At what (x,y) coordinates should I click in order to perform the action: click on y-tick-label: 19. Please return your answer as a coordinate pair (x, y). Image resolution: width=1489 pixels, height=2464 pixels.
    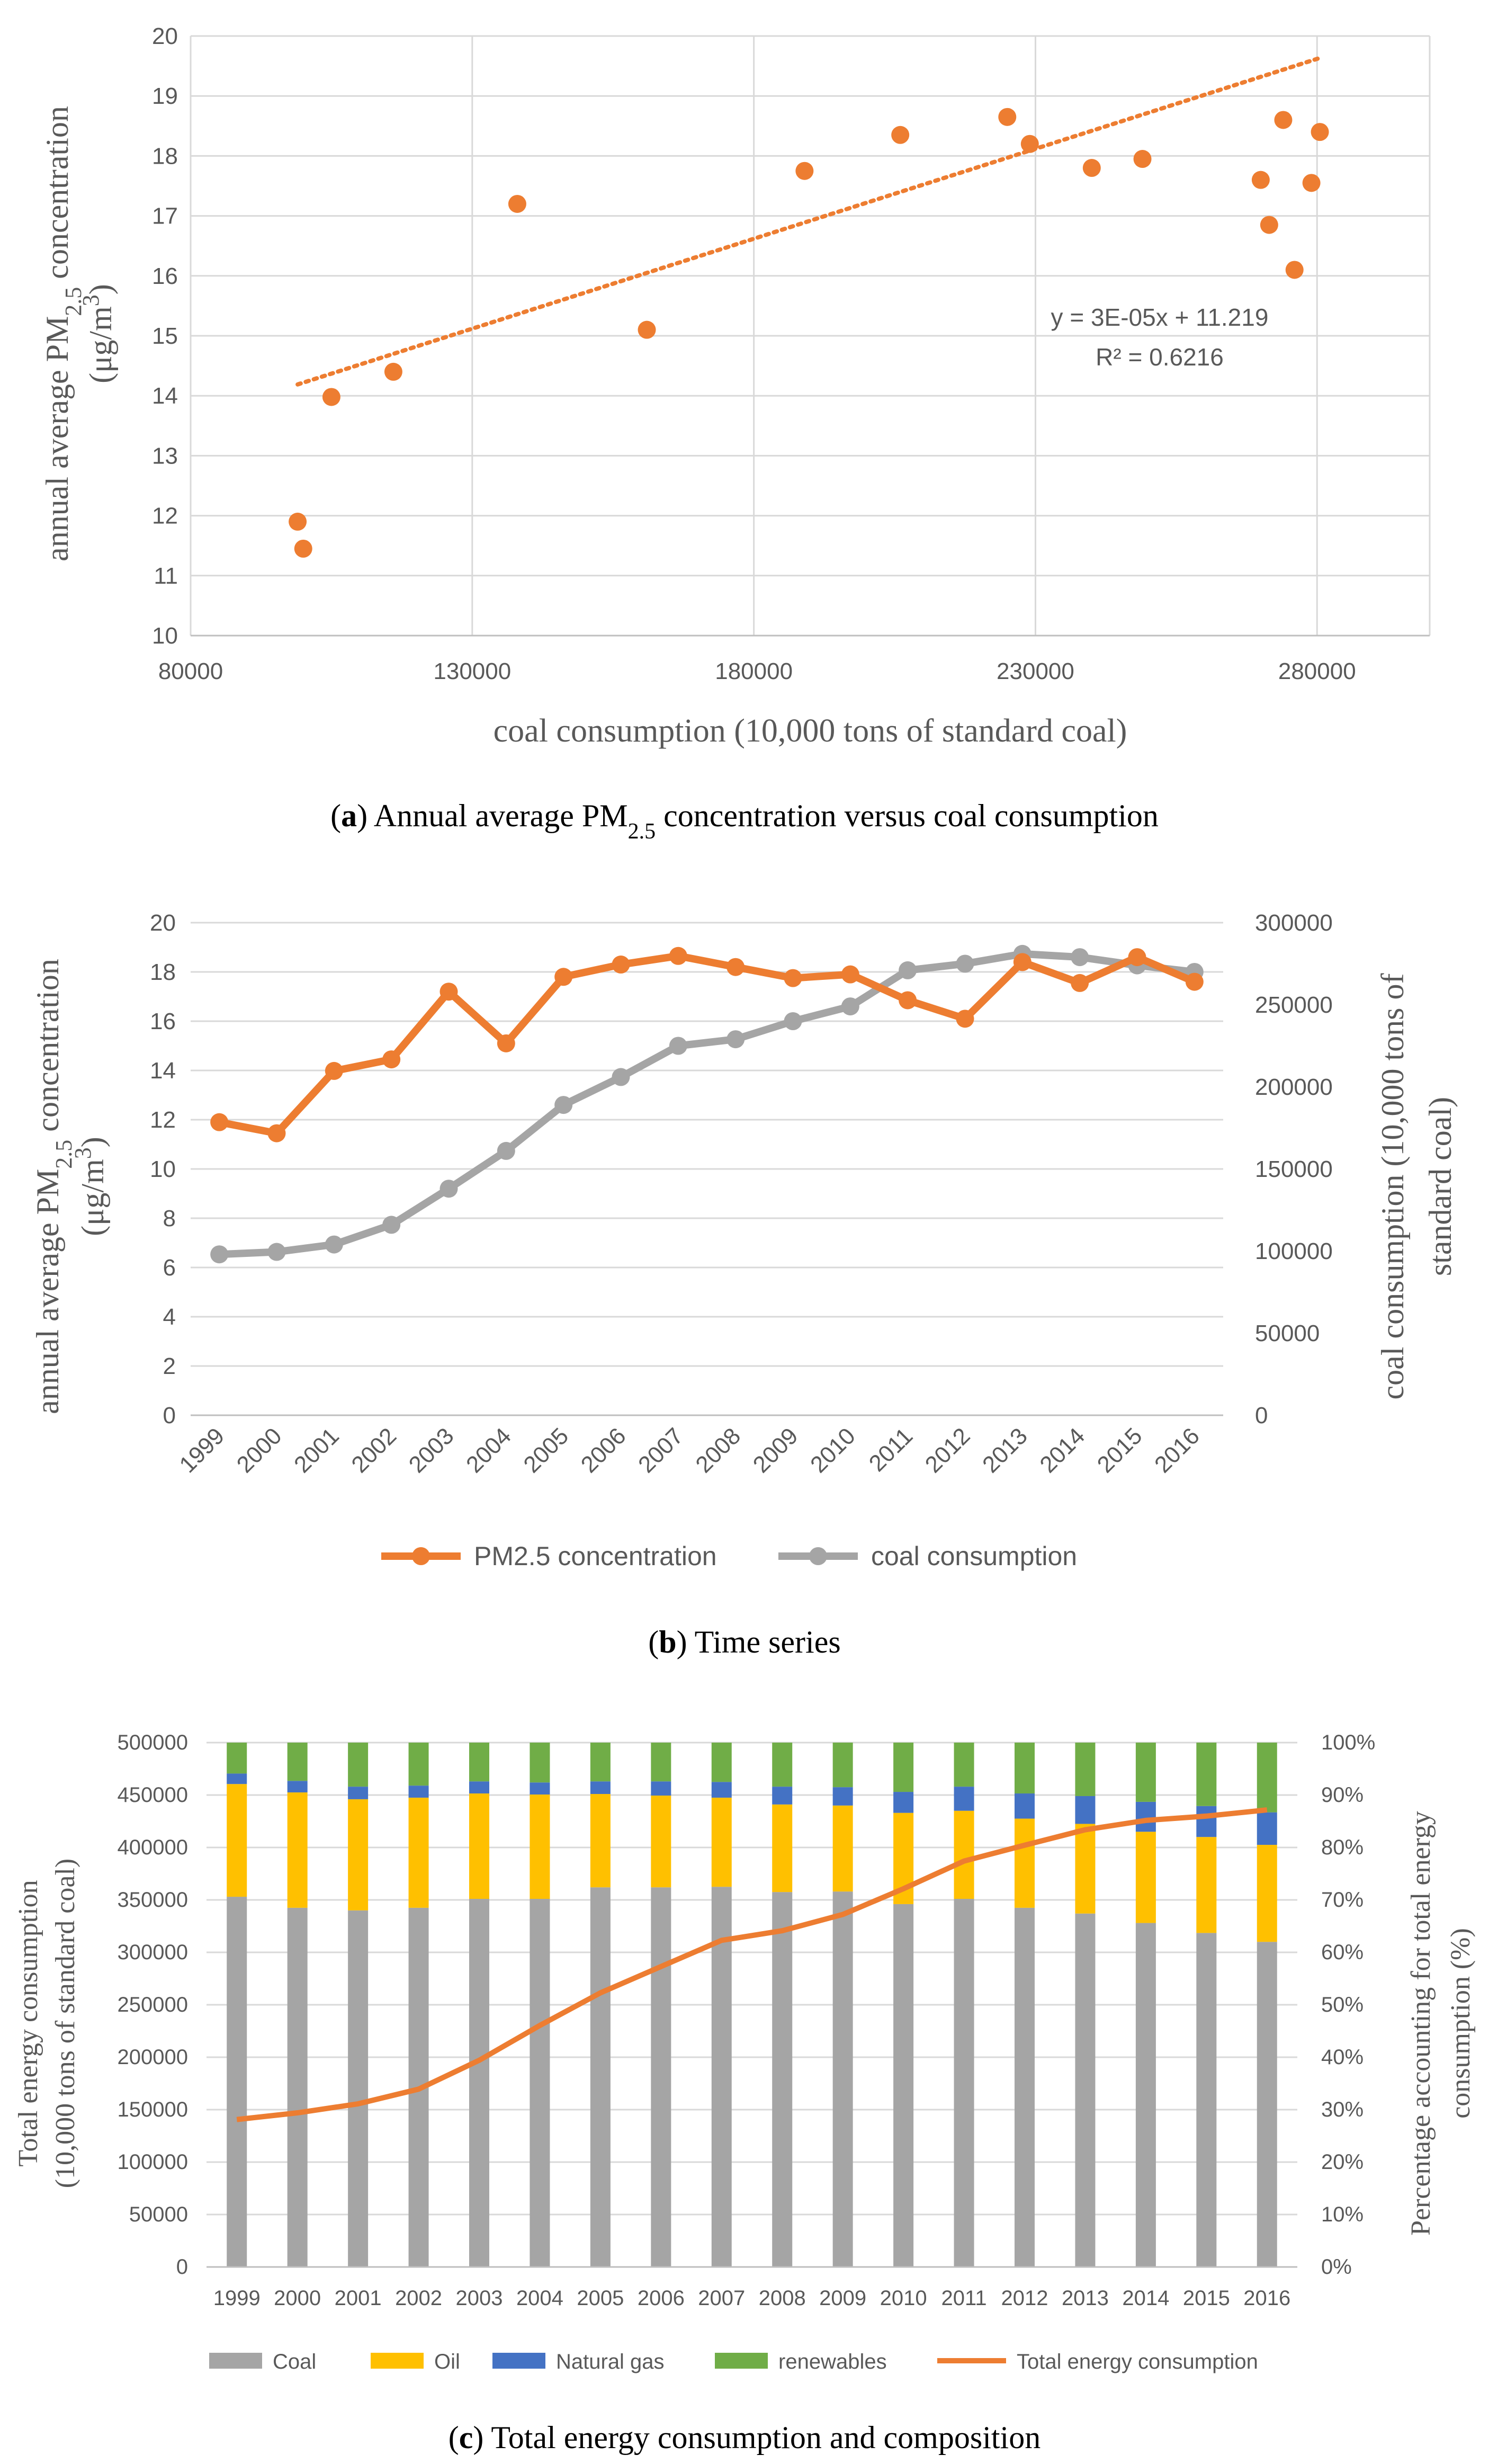
    Looking at the image, I should click on (165, 96).